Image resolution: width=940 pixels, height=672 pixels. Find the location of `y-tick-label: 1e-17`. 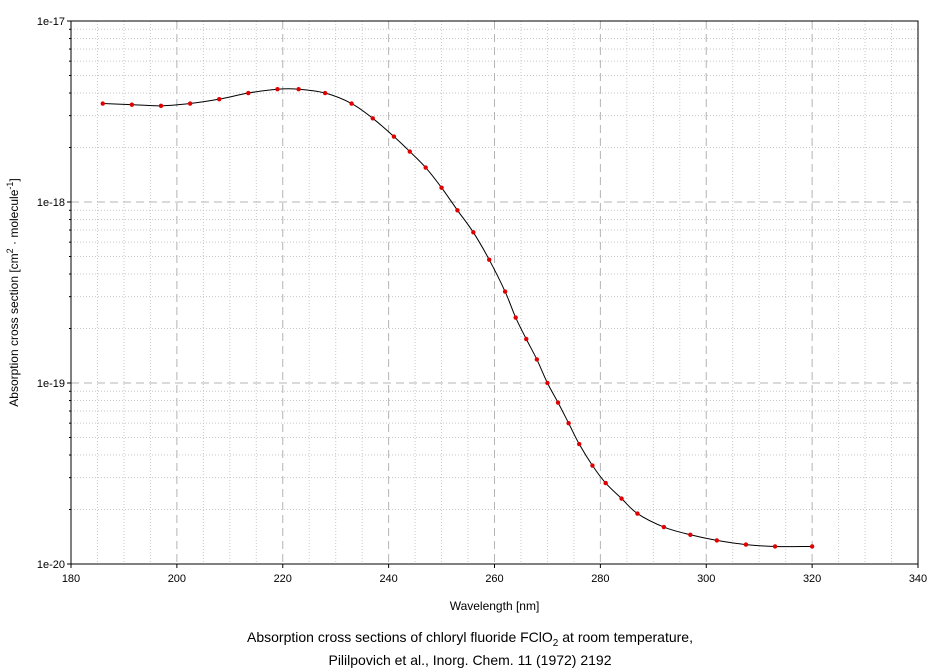

y-tick-label: 1e-17 is located at coordinates (51, 22).